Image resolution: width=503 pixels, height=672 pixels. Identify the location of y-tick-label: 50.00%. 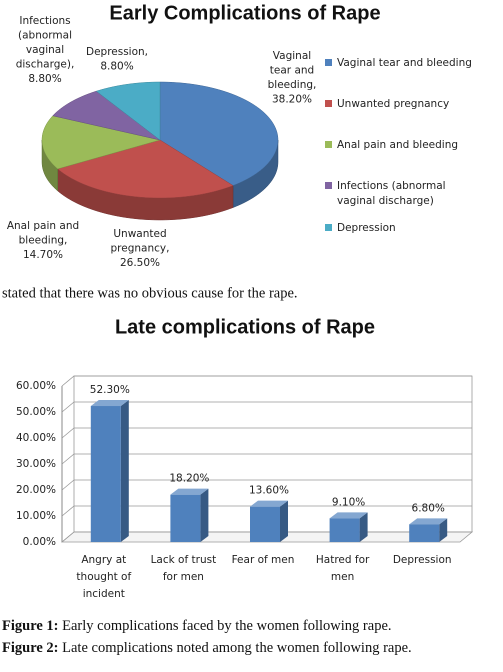
(36, 412).